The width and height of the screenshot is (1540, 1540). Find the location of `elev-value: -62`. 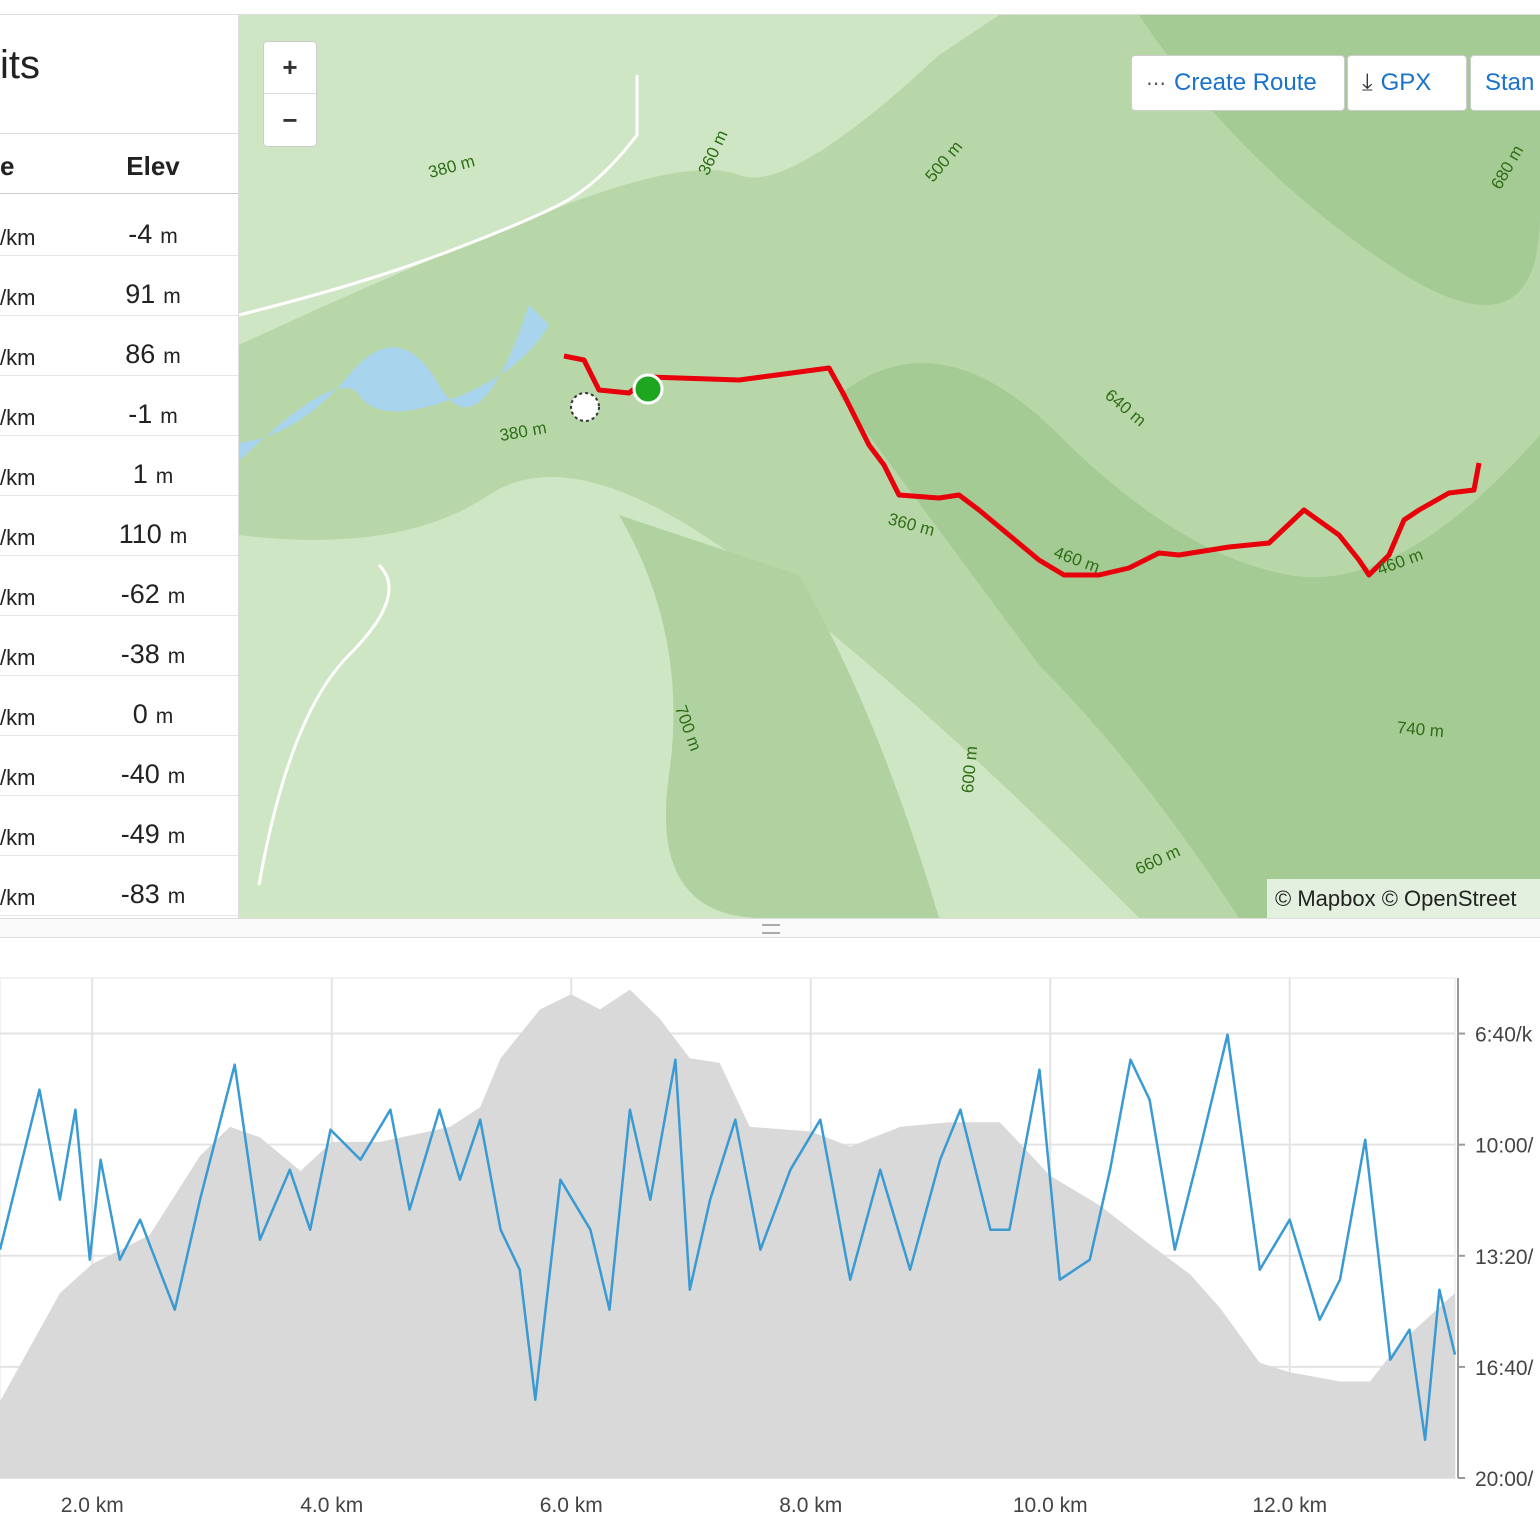

elev-value: -62 is located at coordinates (140, 594).